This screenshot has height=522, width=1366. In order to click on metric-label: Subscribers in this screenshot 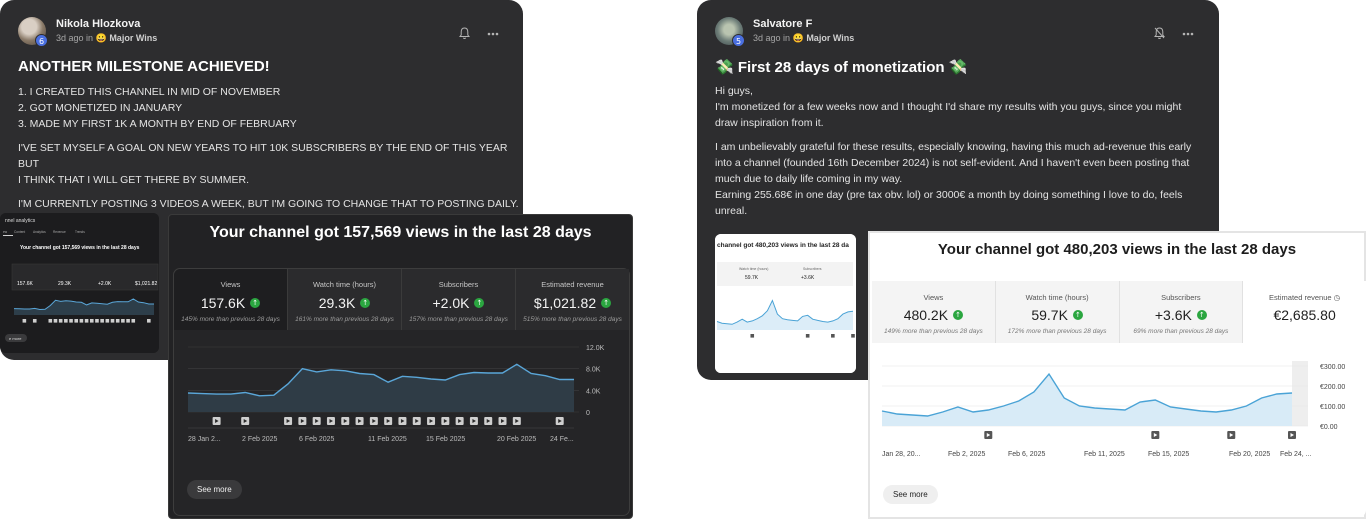, I will do `click(458, 284)`.